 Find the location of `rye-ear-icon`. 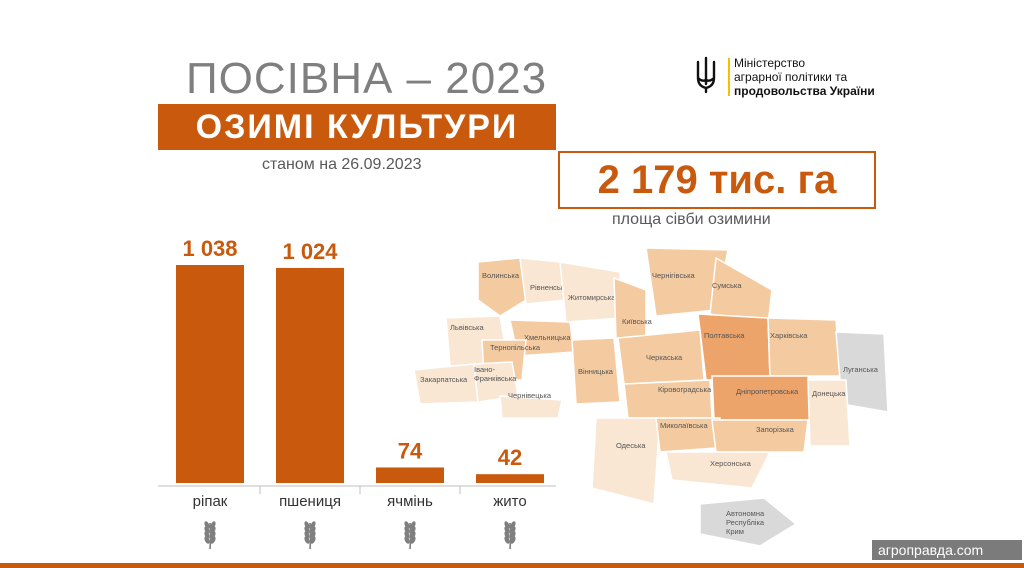

rye-ear-icon is located at coordinates (510, 535).